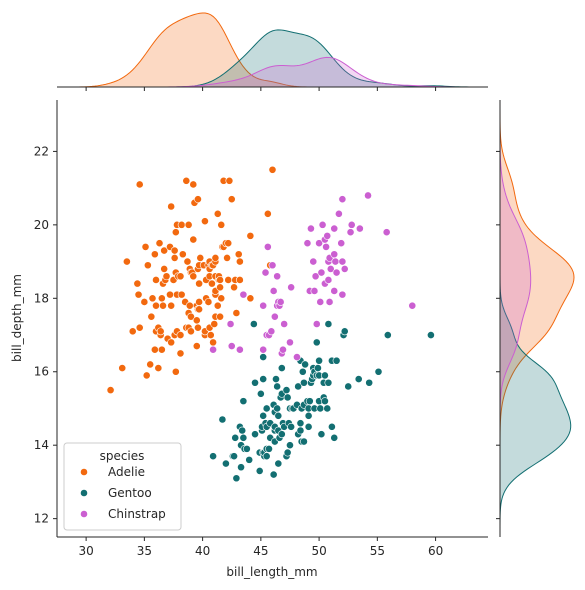  I want to click on y-tick-label: 16, so click(41, 372).